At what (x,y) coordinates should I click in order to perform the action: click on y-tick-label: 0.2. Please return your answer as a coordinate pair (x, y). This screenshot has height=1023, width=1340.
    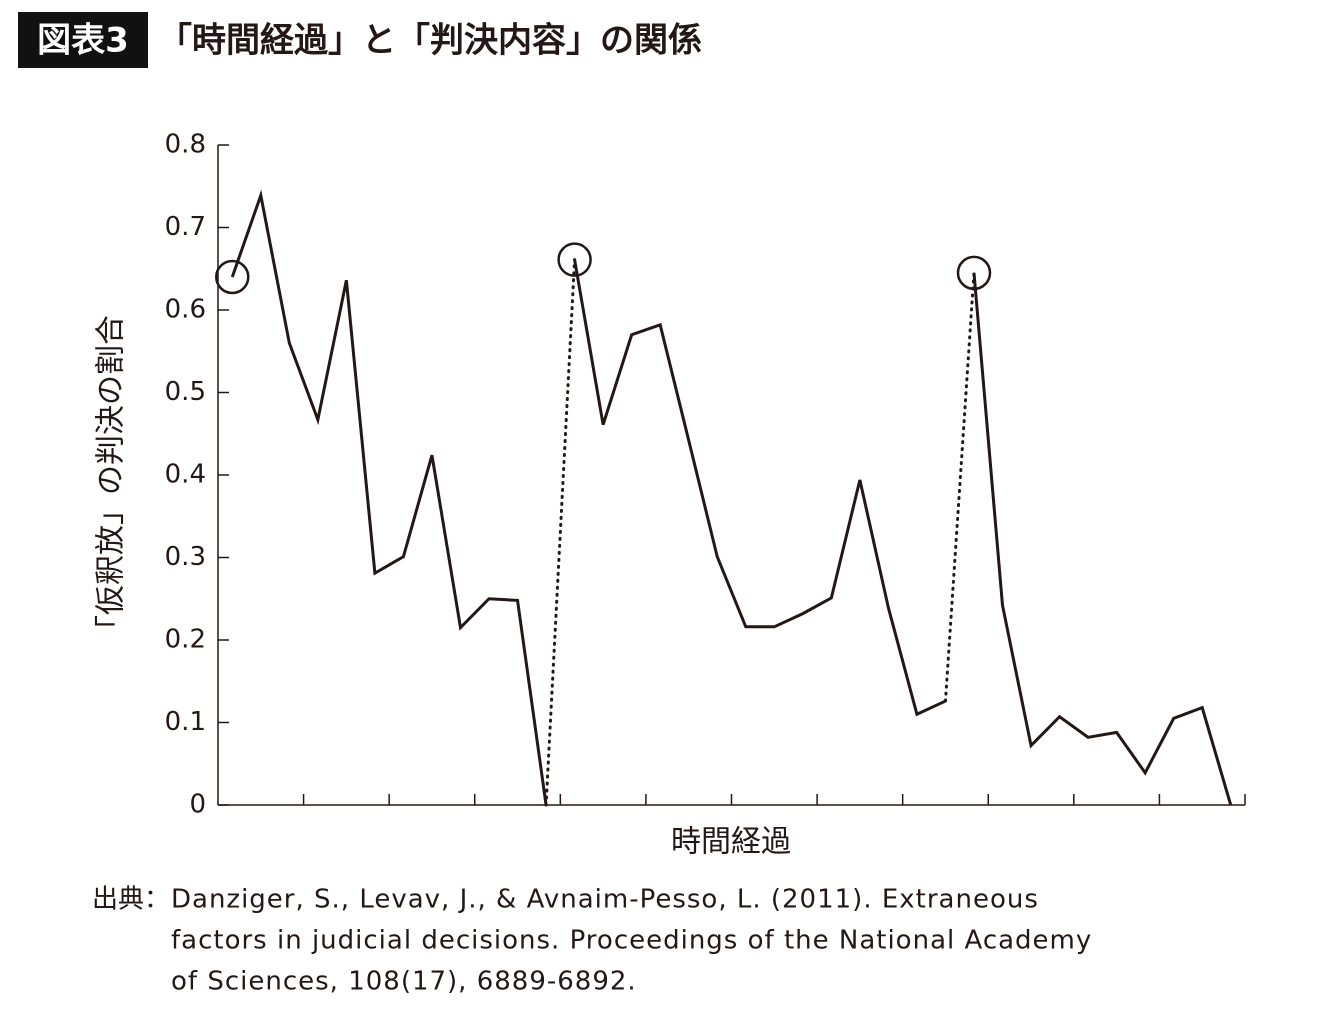
    Looking at the image, I should click on (185, 640).